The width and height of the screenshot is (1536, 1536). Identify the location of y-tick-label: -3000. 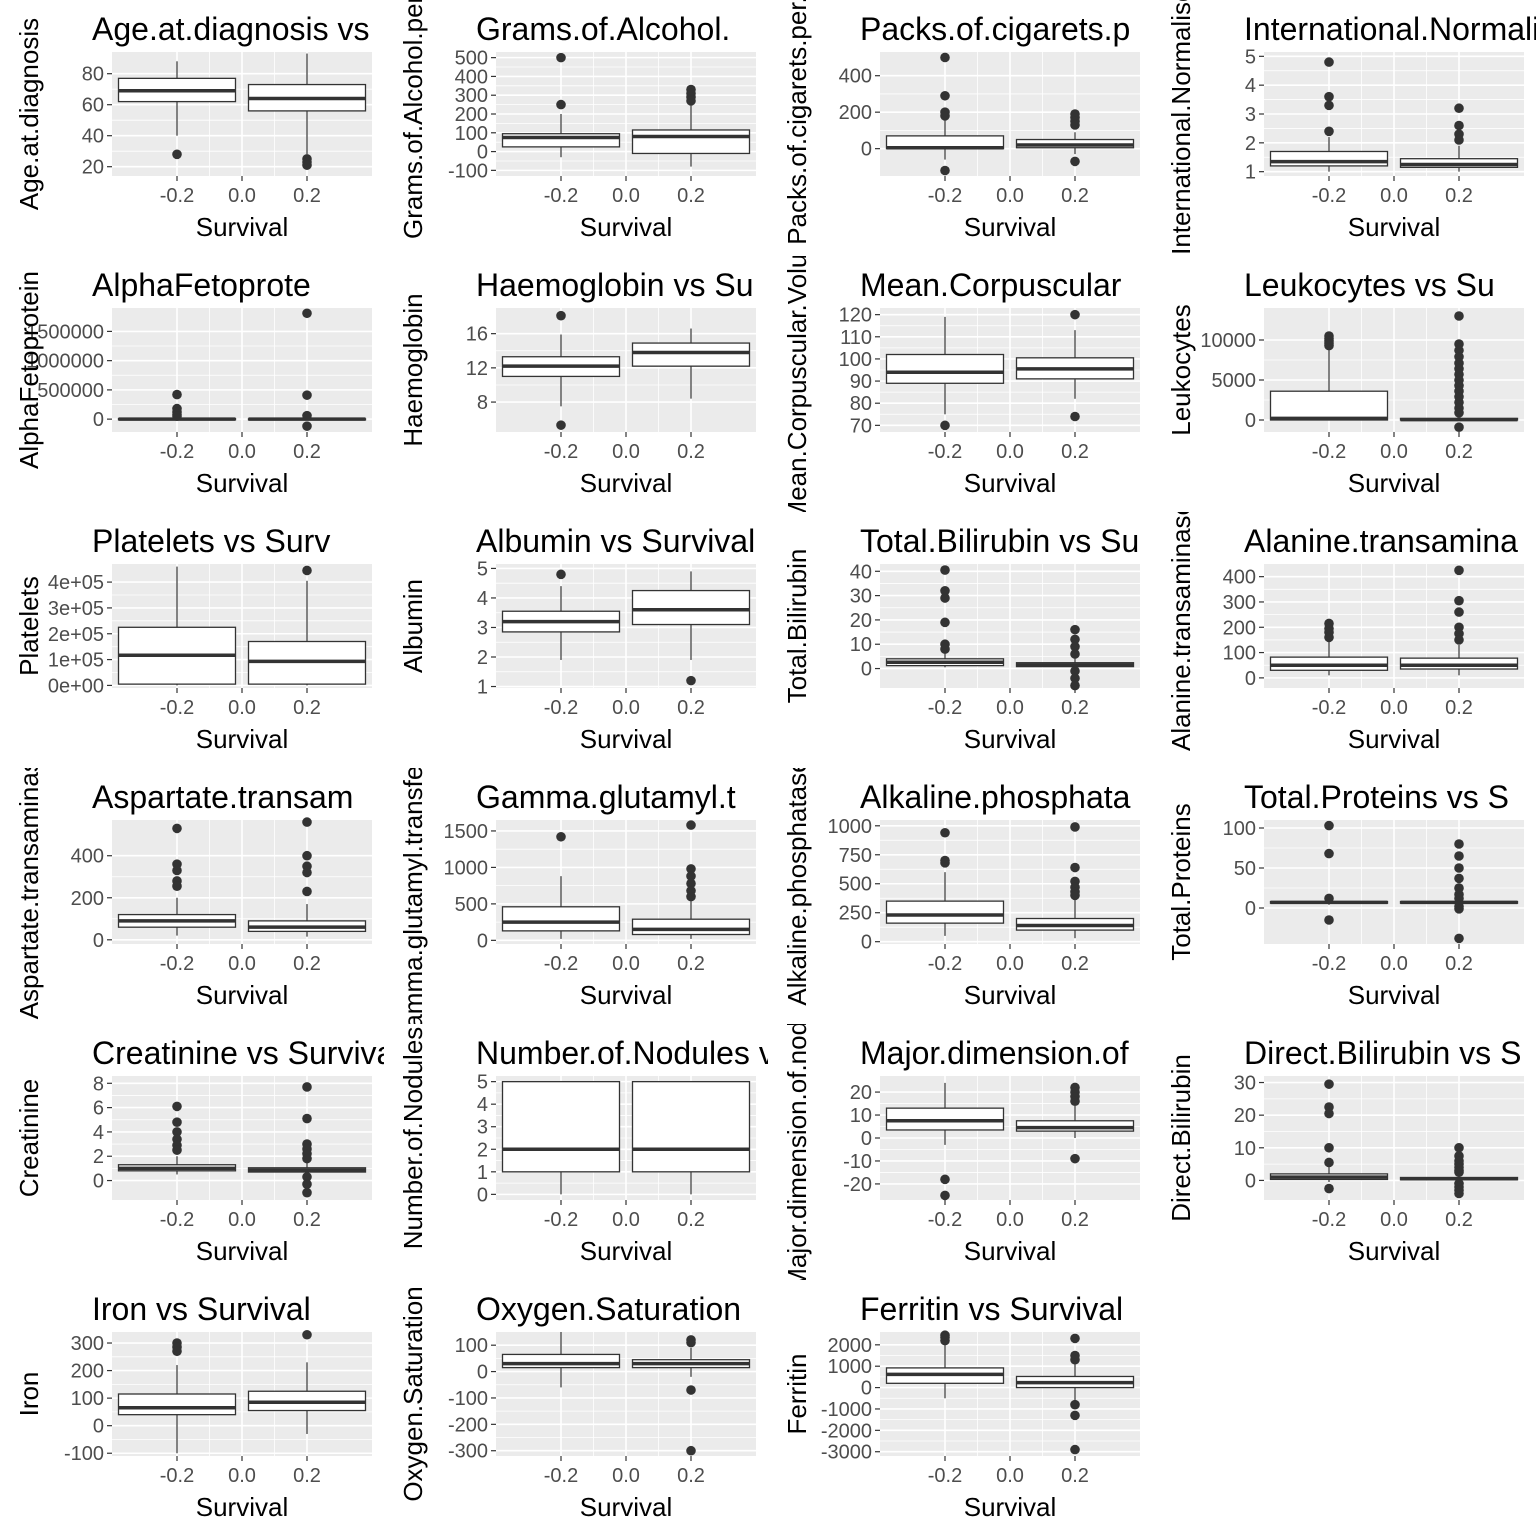
(846, 1453).